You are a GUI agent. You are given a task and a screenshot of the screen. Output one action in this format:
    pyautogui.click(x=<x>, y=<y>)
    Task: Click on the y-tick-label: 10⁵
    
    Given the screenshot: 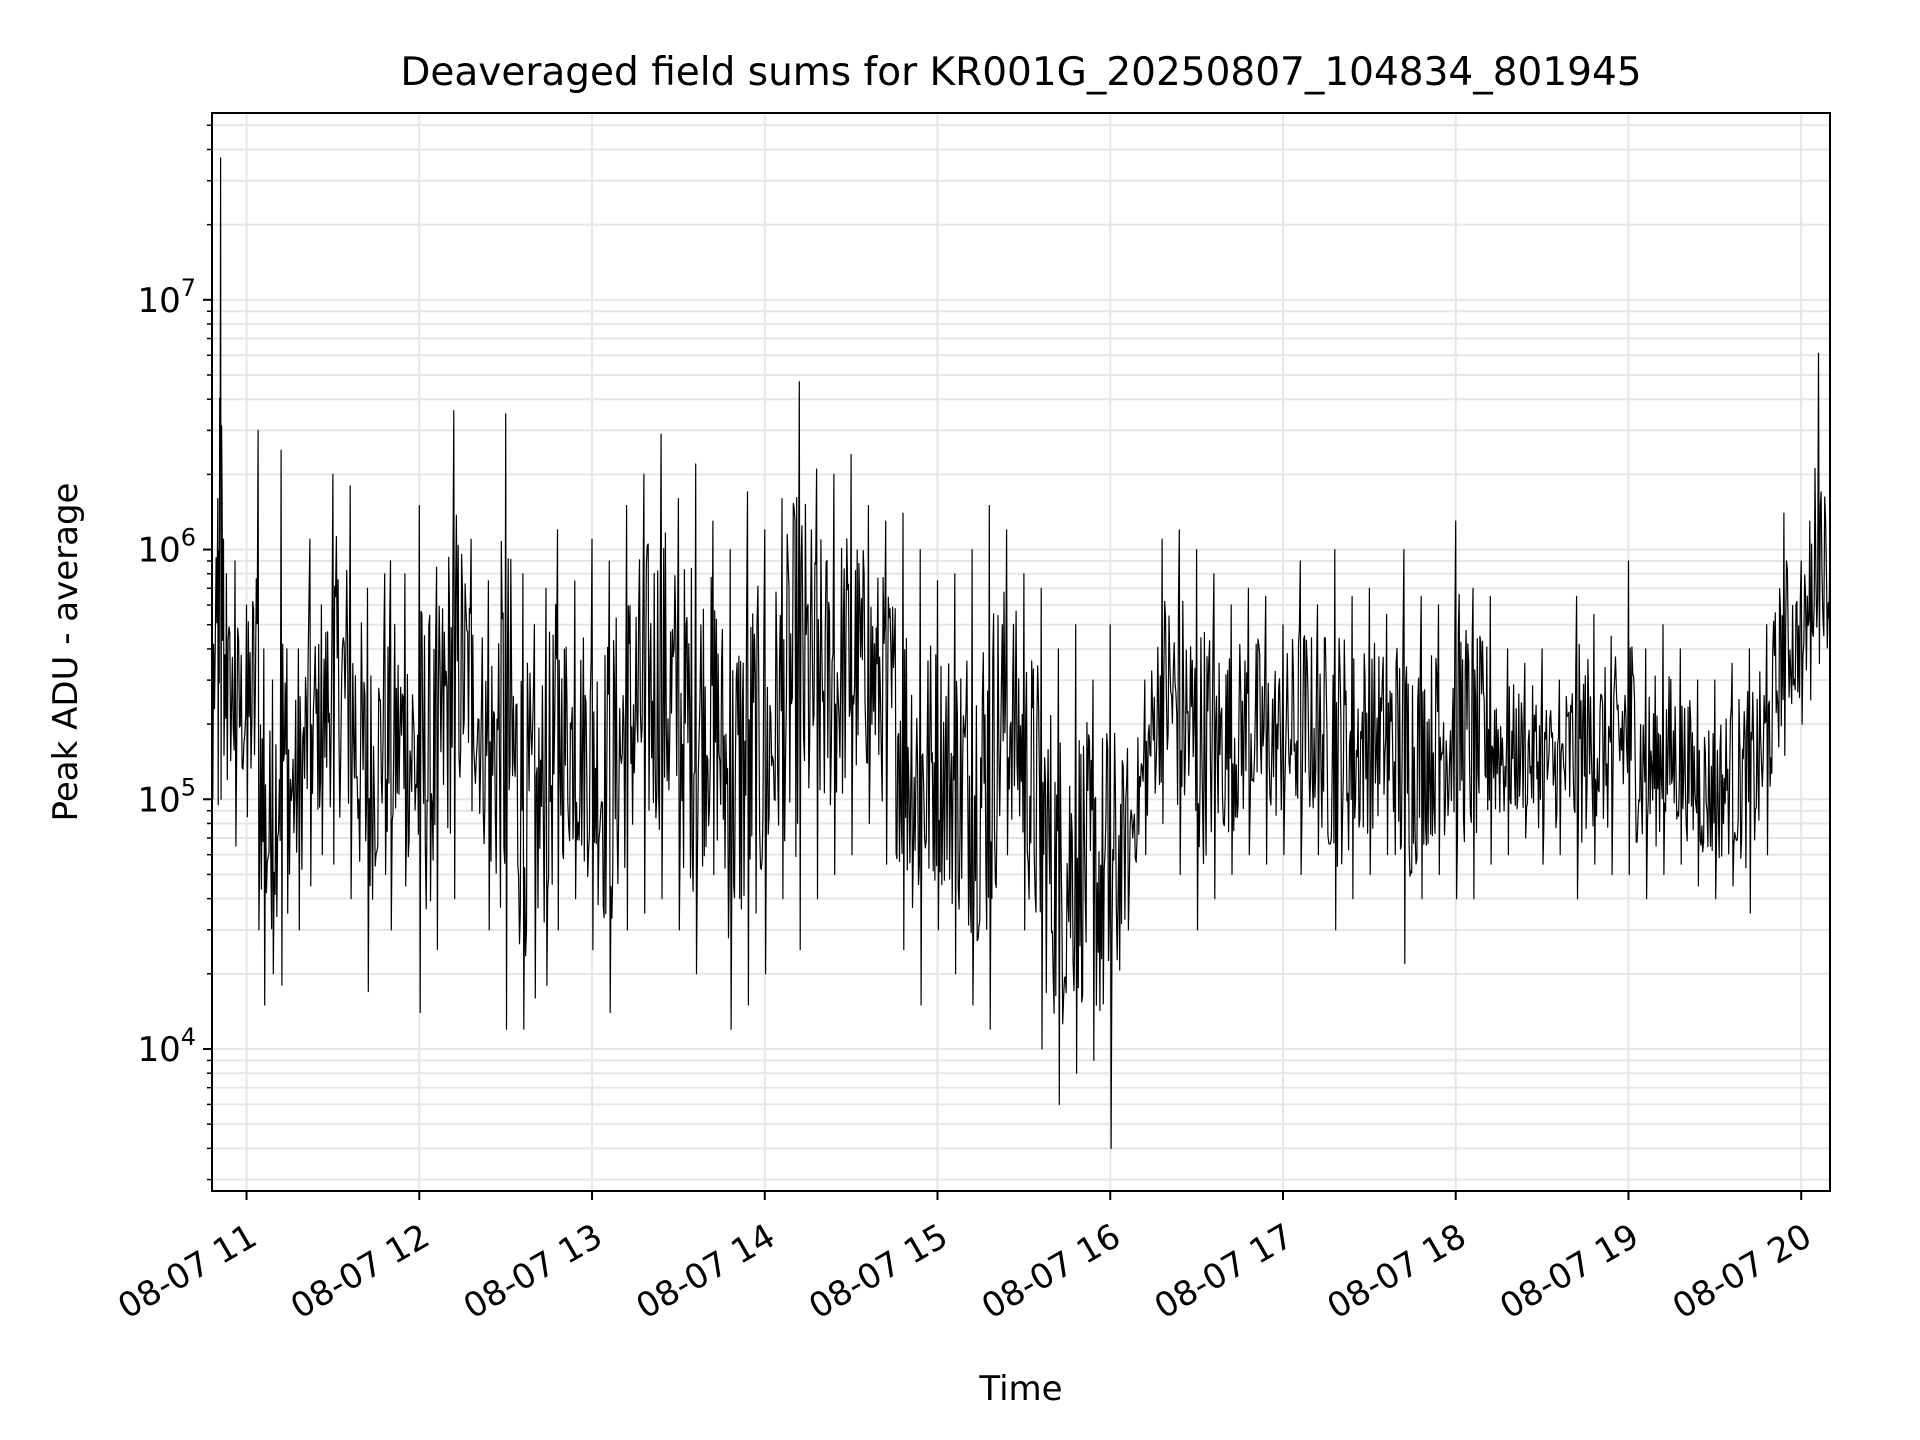 What is the action you would take?
    pyautogui.click(x=166, y=796)
    